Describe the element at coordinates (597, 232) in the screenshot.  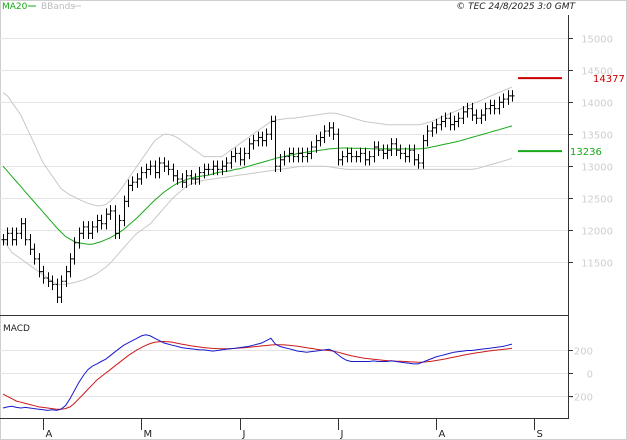
I see `price-tick-label: 12000` at that location.